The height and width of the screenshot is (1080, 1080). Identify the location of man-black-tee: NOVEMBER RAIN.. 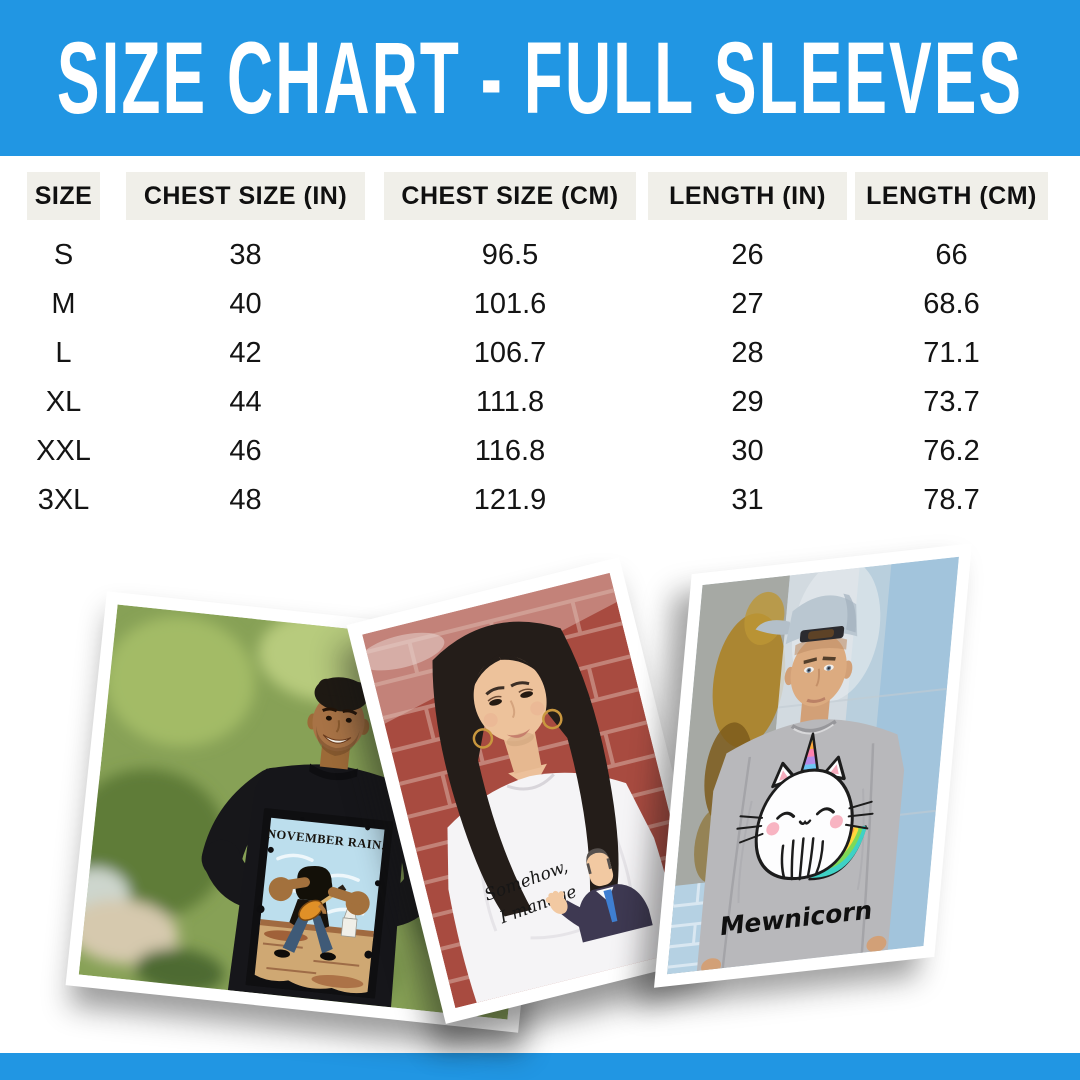
(323, 842).